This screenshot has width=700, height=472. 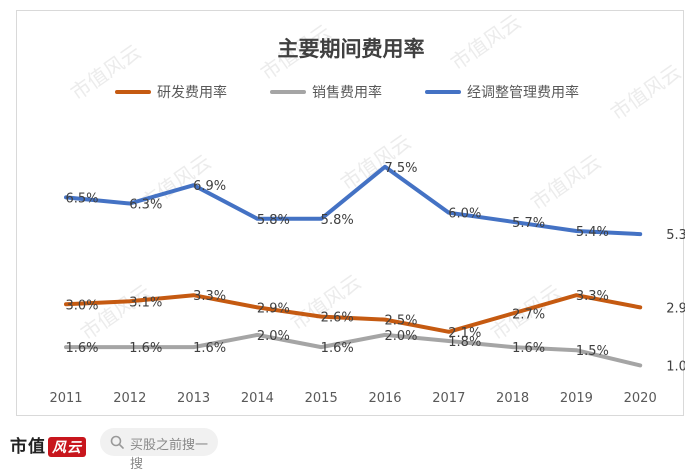 What do you see at coordinates (145, 205) in the screenshot?
I see `data-label: 6.3%` at bounding box center [145, 205].